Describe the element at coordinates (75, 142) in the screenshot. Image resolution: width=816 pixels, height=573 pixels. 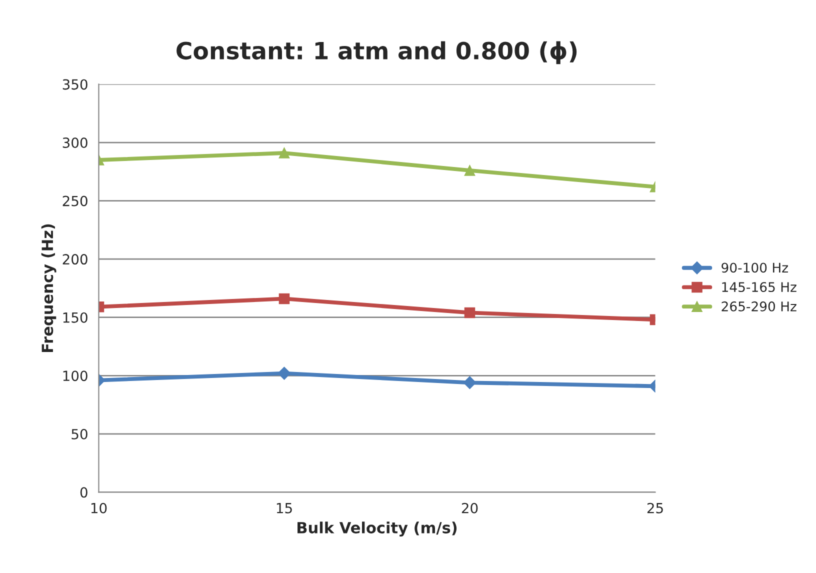
I see `y-tick-label: 300` at that location.